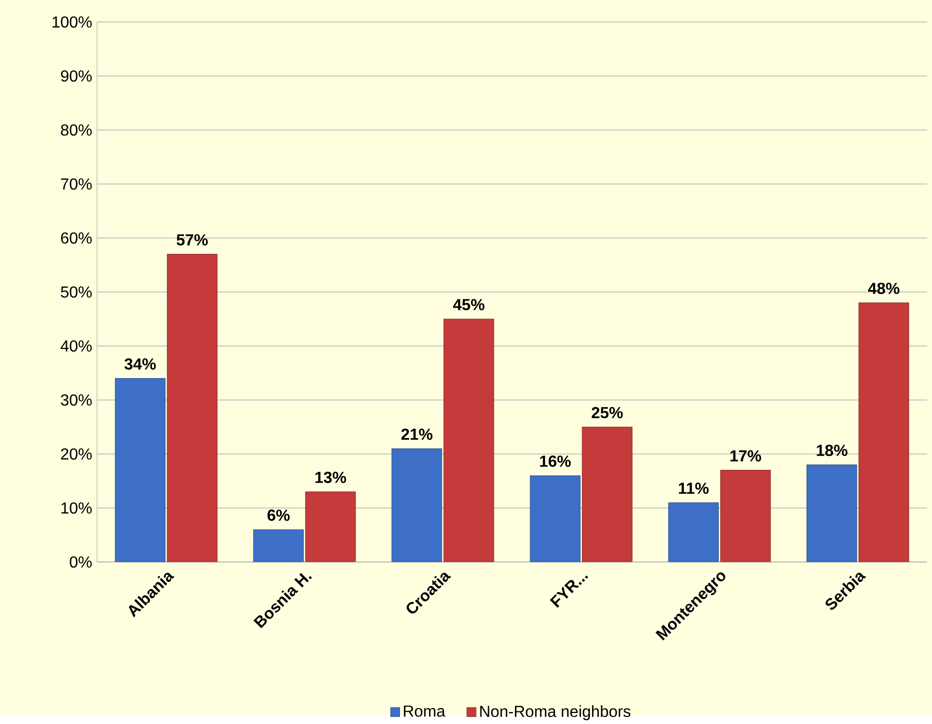  I want to click on y-tick-label: 10%, so click(76, 508).